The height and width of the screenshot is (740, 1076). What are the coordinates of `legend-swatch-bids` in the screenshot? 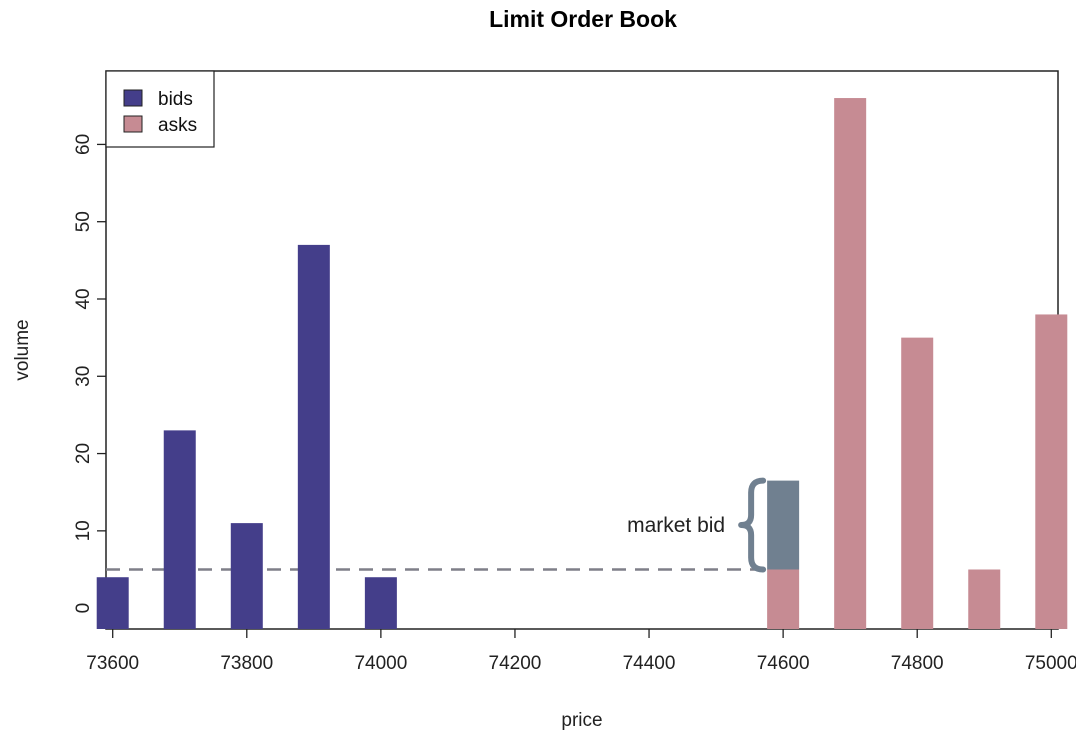 It's located at (133, 98).